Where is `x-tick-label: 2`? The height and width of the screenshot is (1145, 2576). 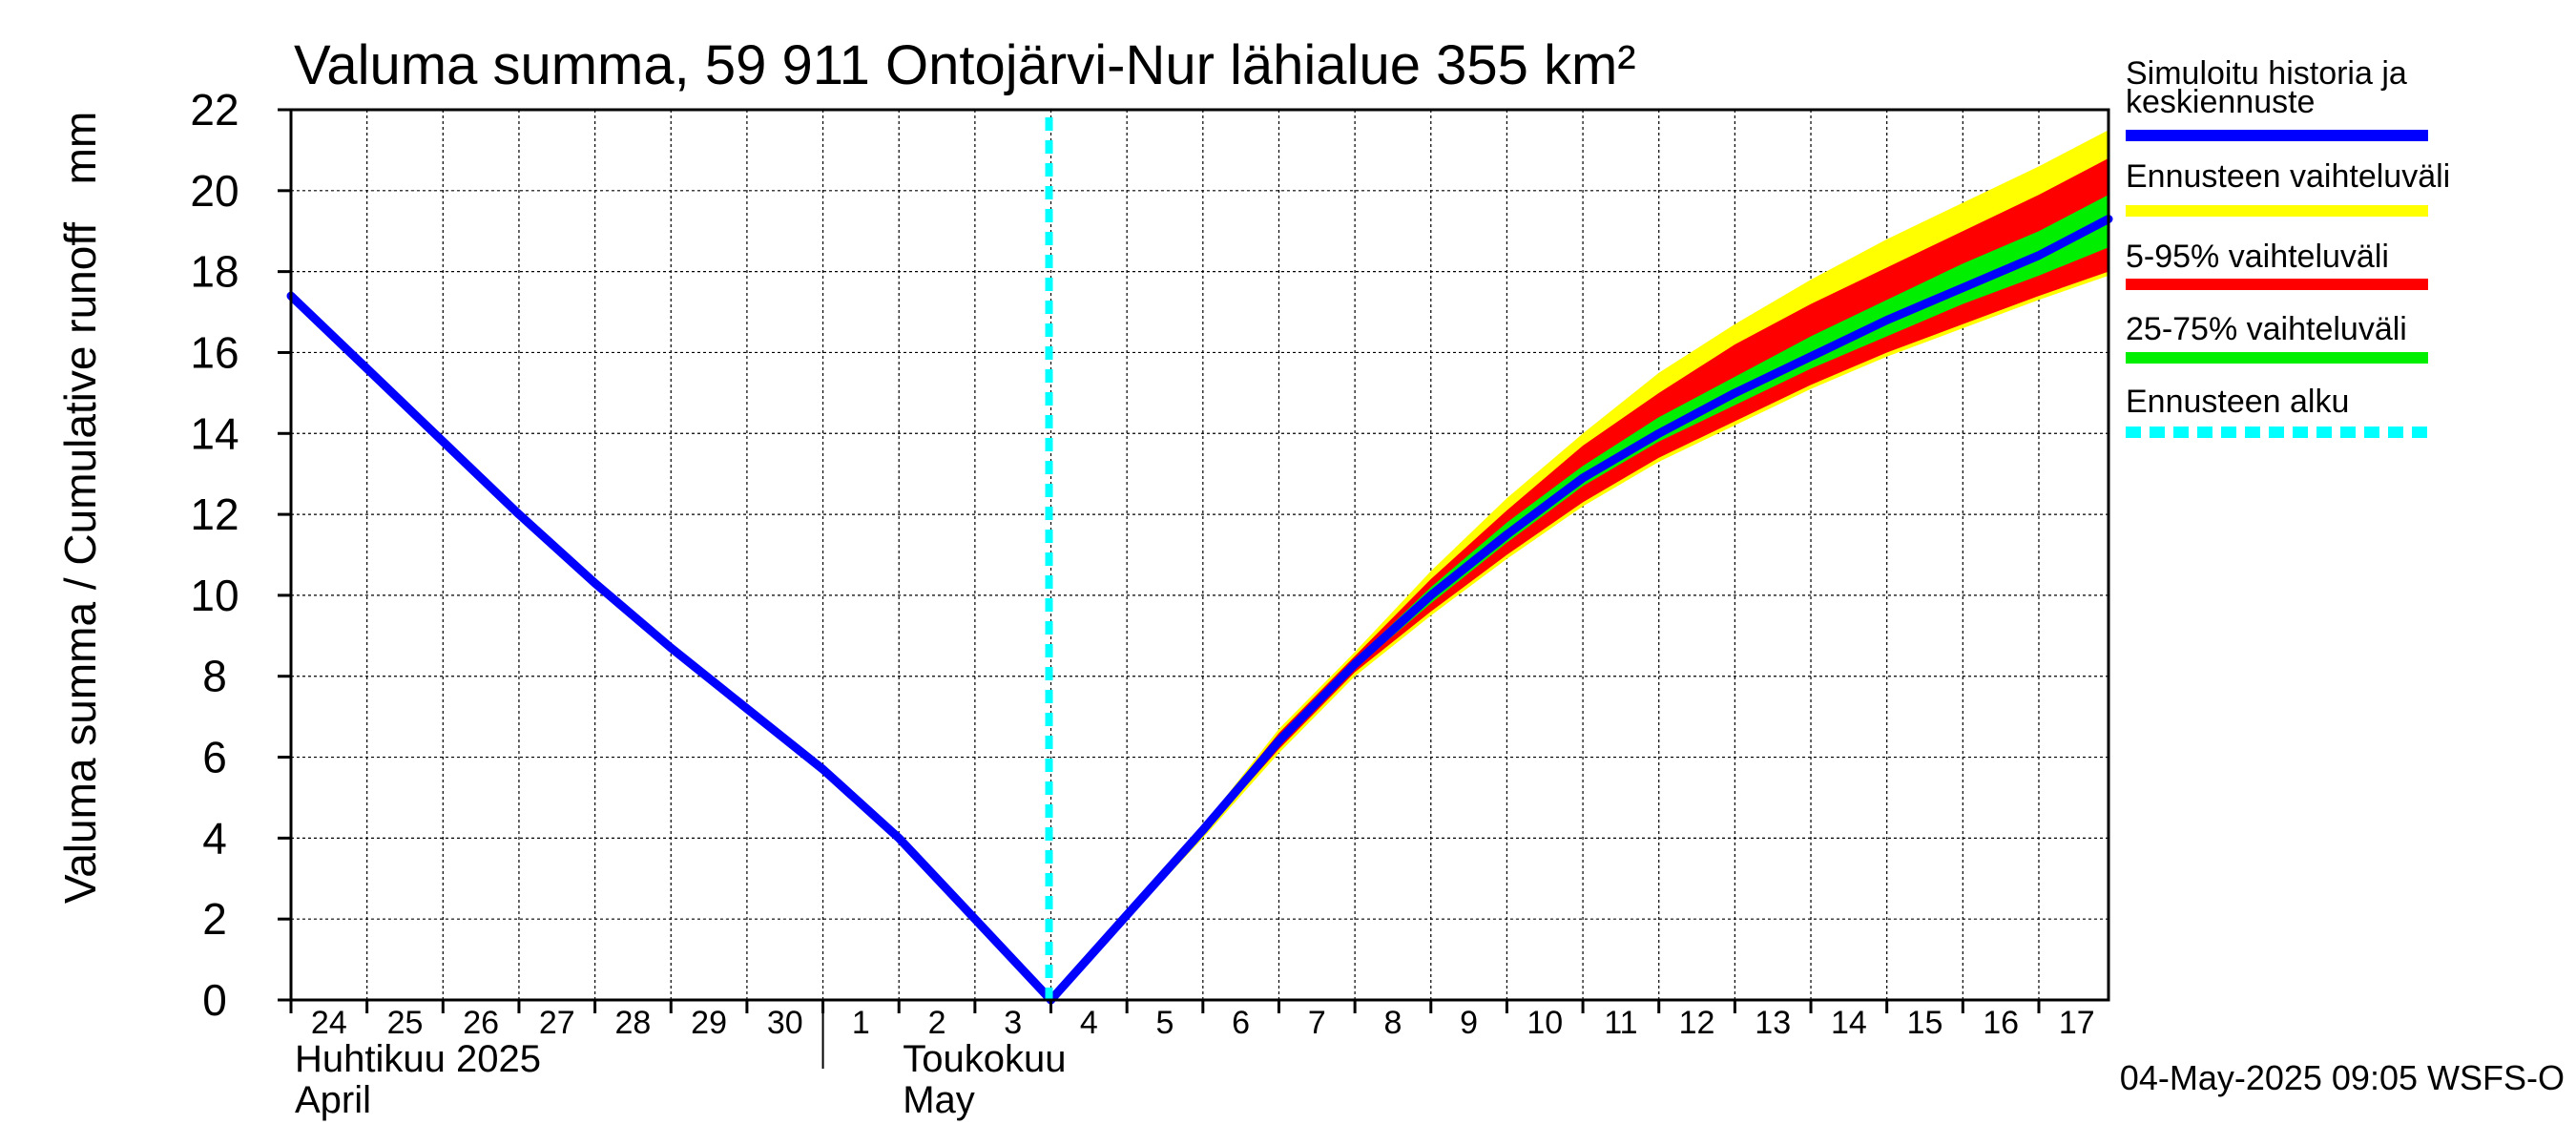
x-tick-label: 2 is located at coordinates (937, 1023).